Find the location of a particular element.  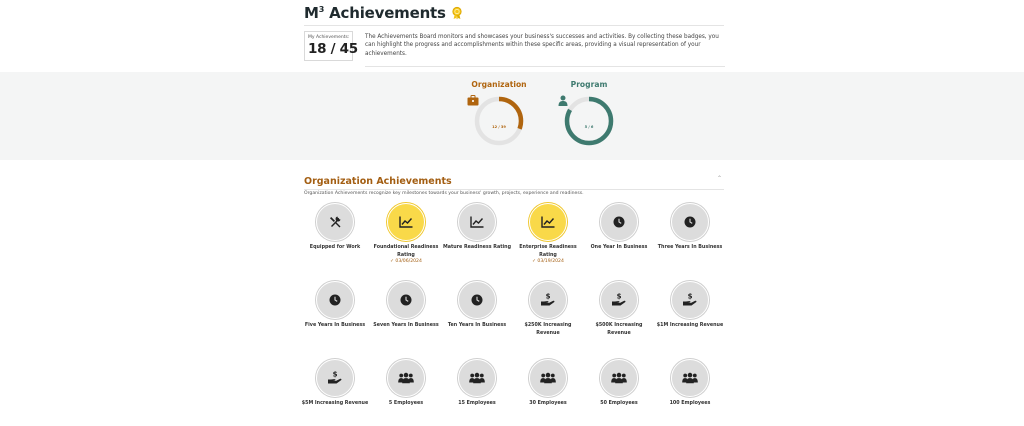

achievement-badge: Ten Years In Business is located at coordinates (477, 305).